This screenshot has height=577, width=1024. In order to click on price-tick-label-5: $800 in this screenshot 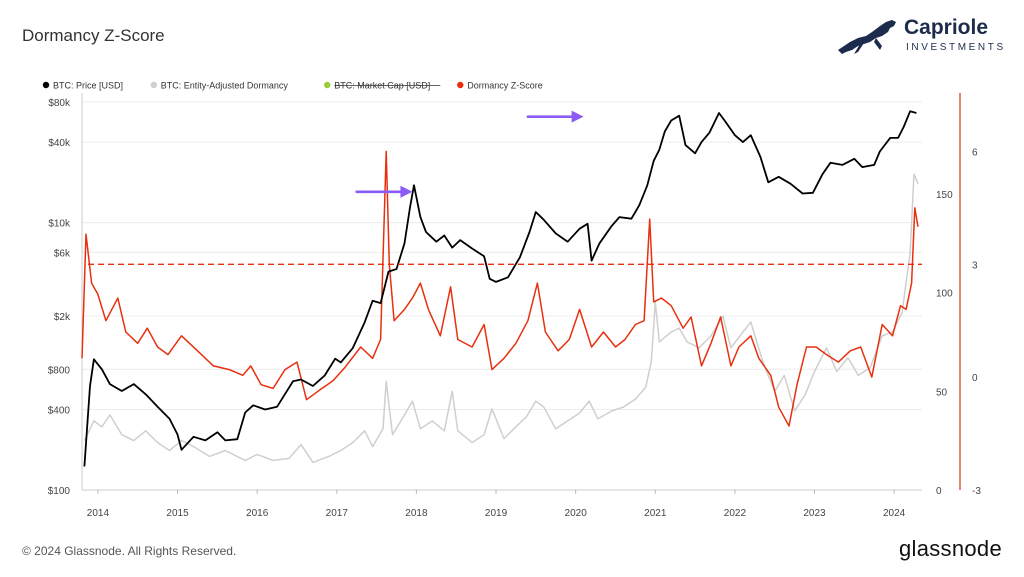, I will do `click(59, 370)`.